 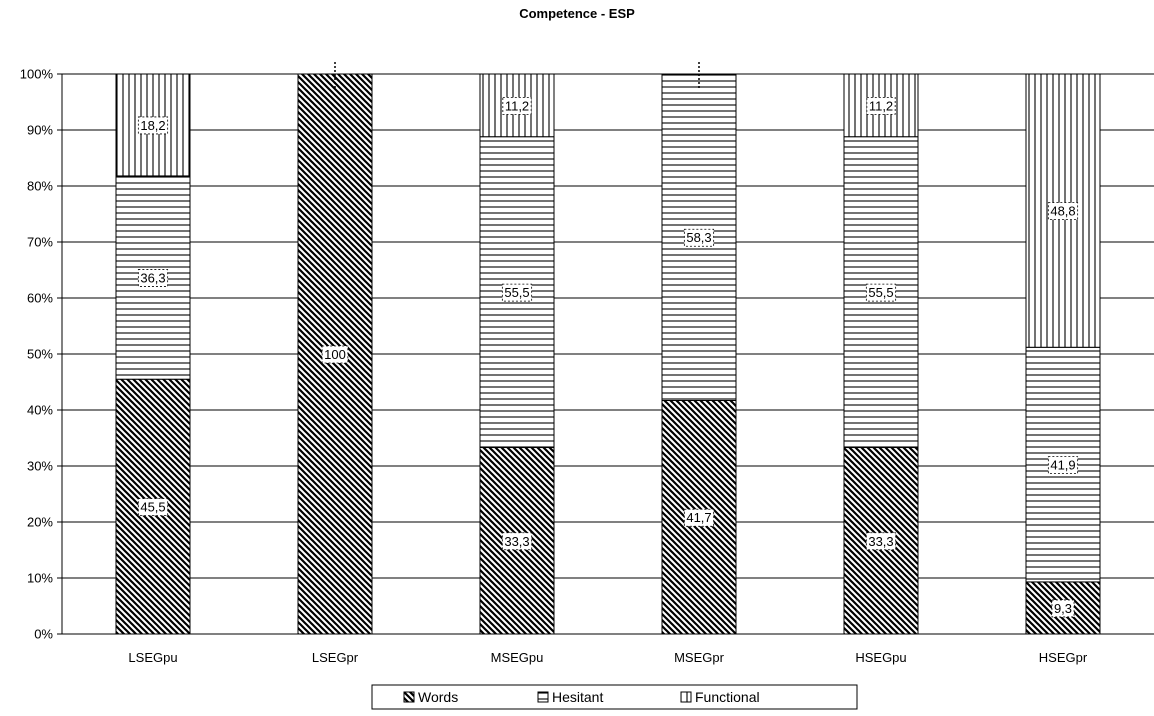 I want to click on y-tick-label: 80%, so click(x=40, y=186).